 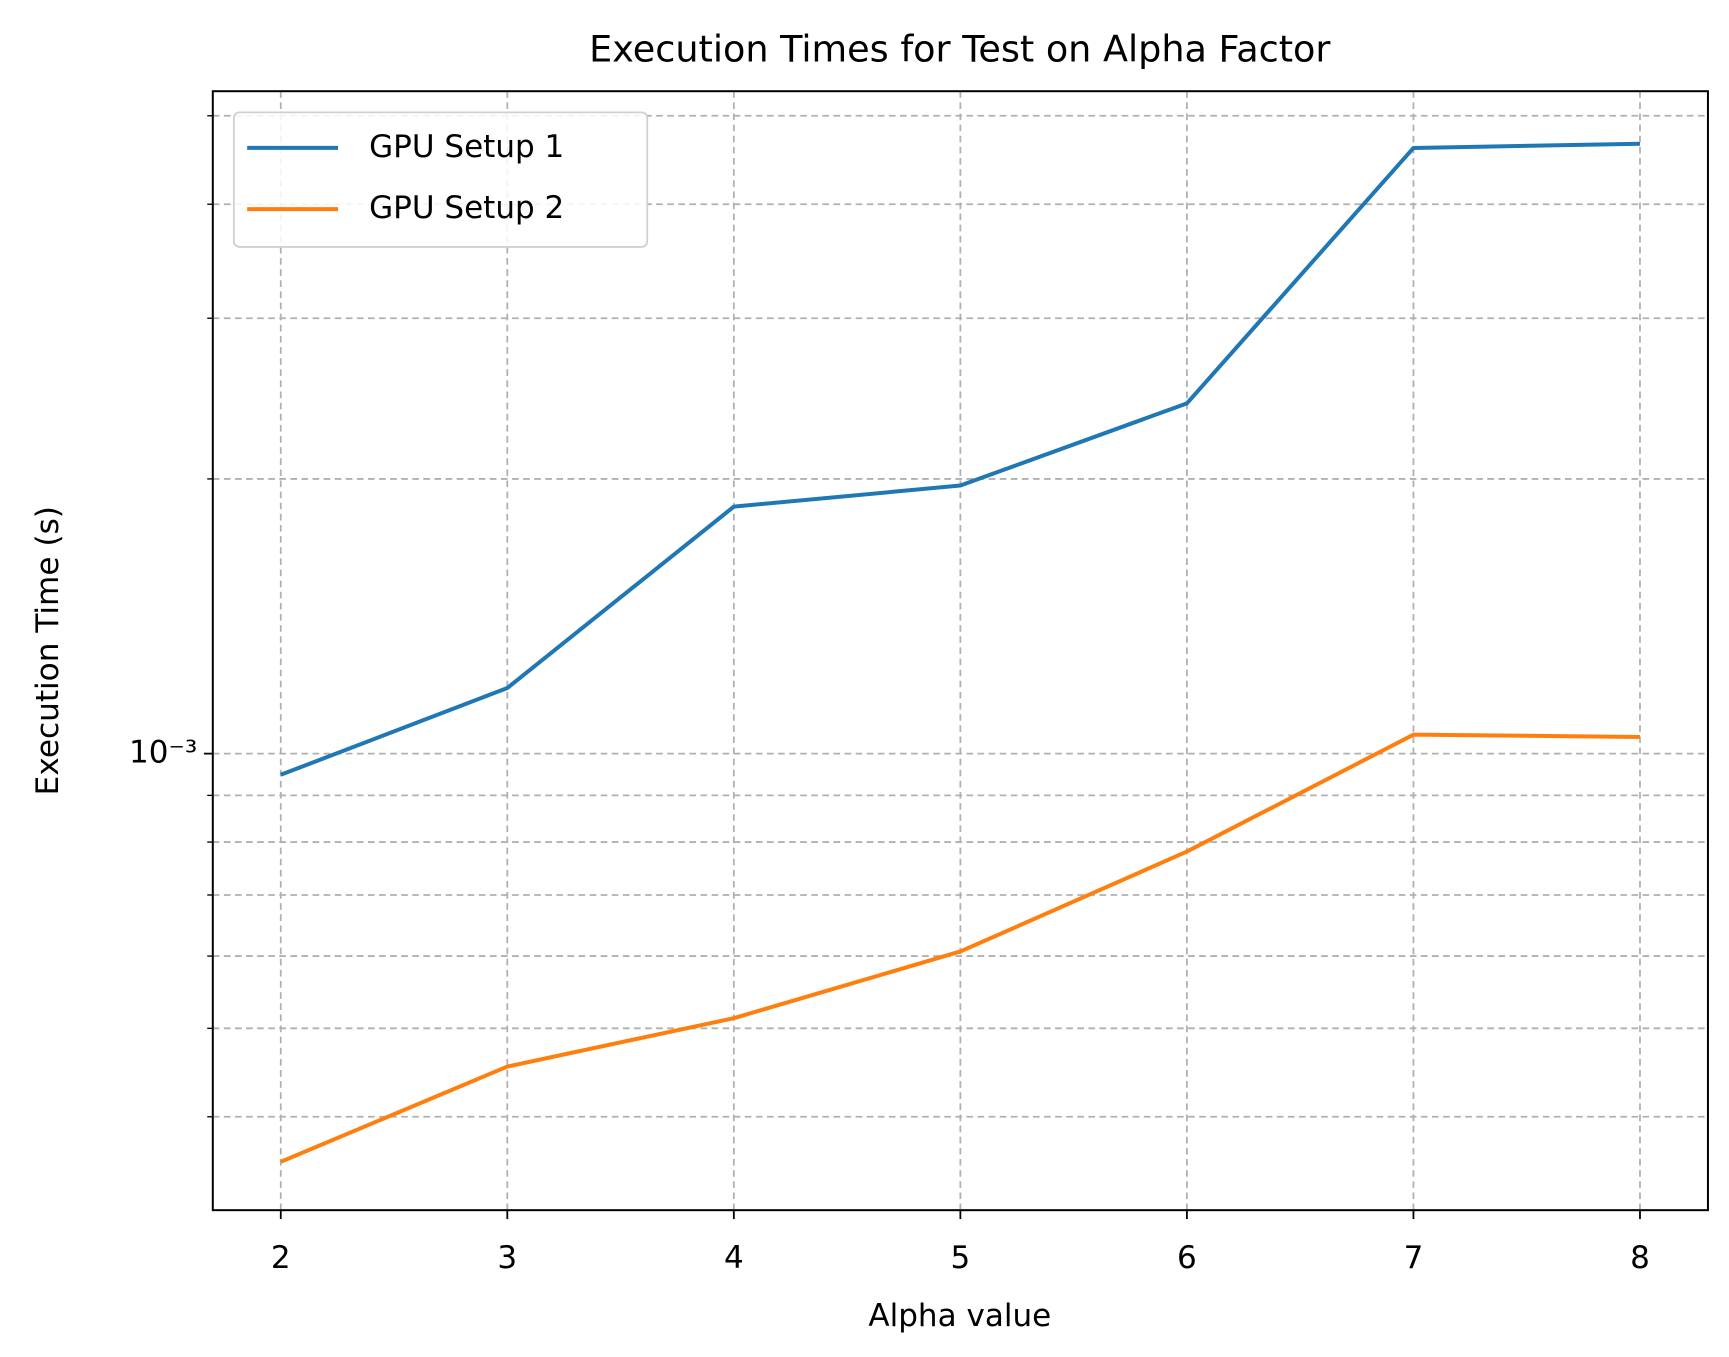 I want to click on x-tick-label: 6, so click(x=1187, y=1258).